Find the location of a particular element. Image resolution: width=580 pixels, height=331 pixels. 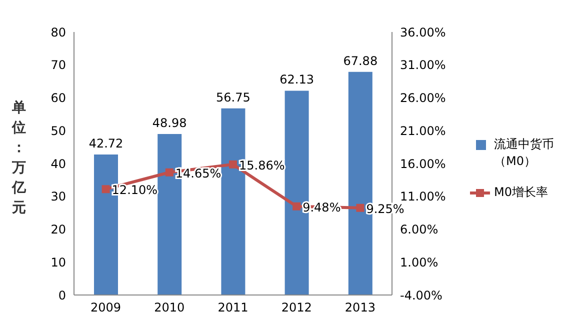

x-tick-label: 2010 is located at coordinates (169, 307).